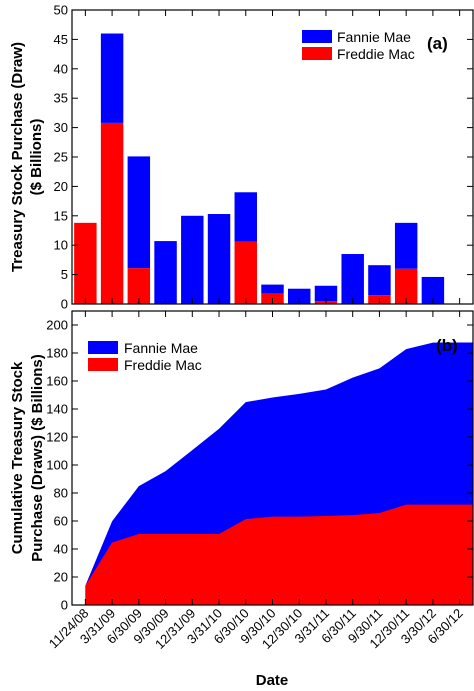  I want to click on y-tick-label: 10, so click(61, 245).